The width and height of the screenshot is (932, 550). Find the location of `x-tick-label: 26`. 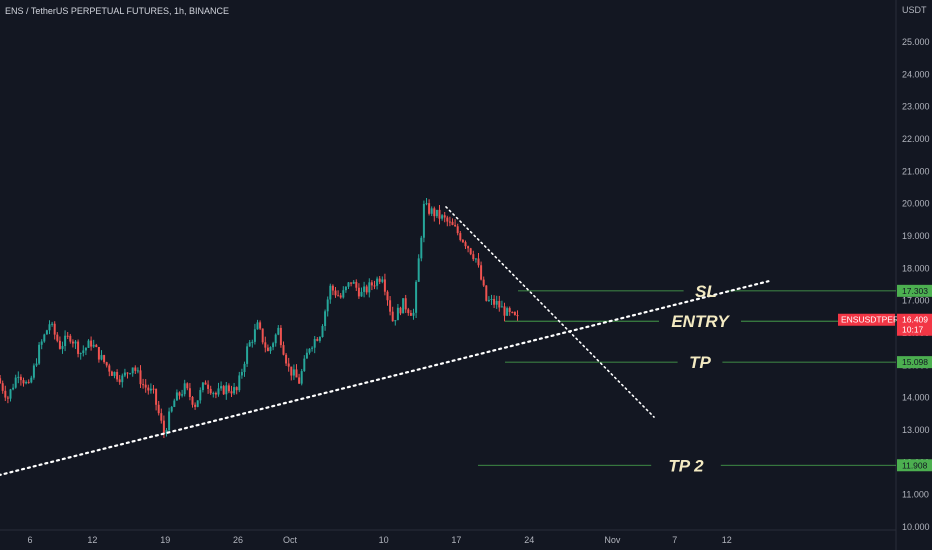

x-tick-label: 26 is located at coordinates (238, 540).